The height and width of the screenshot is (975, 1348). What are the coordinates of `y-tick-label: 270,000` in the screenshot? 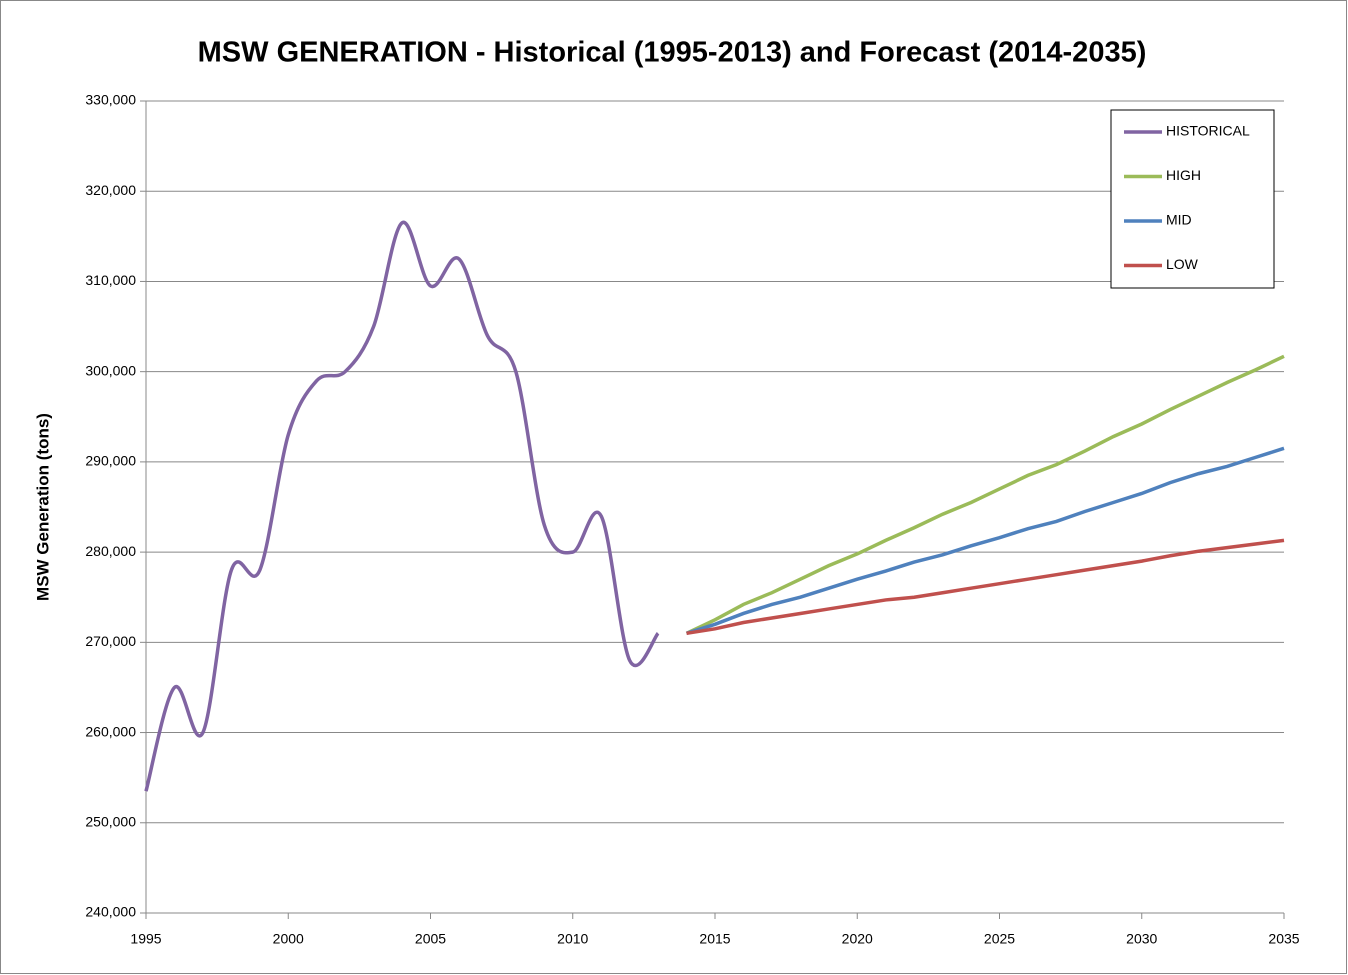 It's located at (110, 641).